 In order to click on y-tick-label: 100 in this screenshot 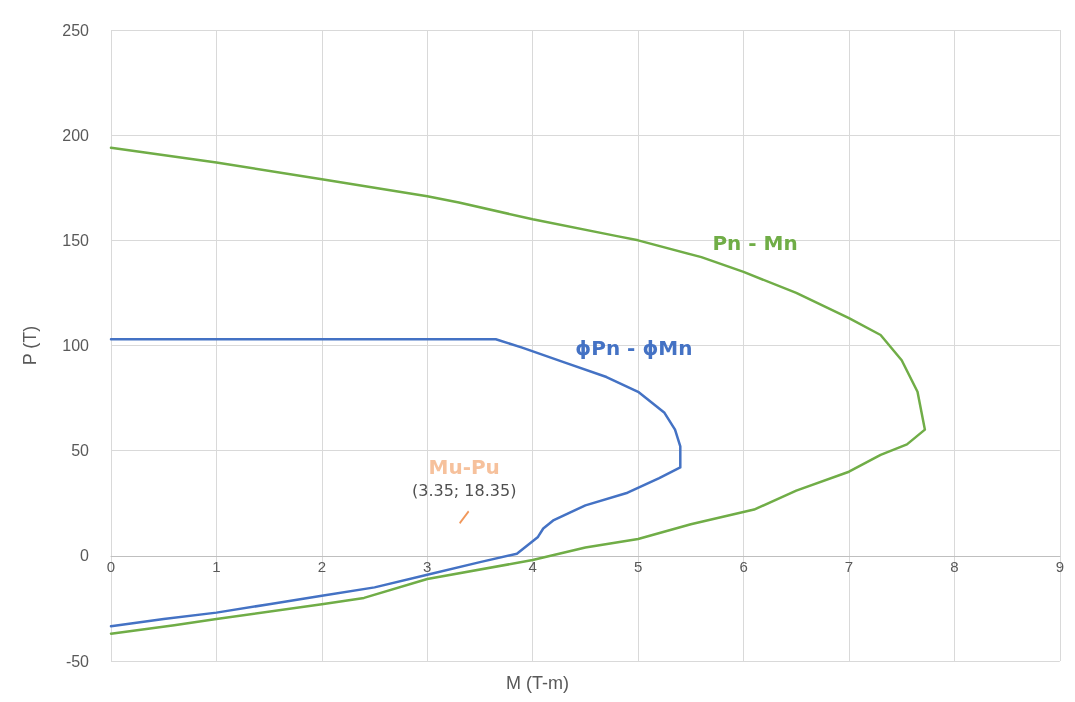, I will do `click(76, 345)`.